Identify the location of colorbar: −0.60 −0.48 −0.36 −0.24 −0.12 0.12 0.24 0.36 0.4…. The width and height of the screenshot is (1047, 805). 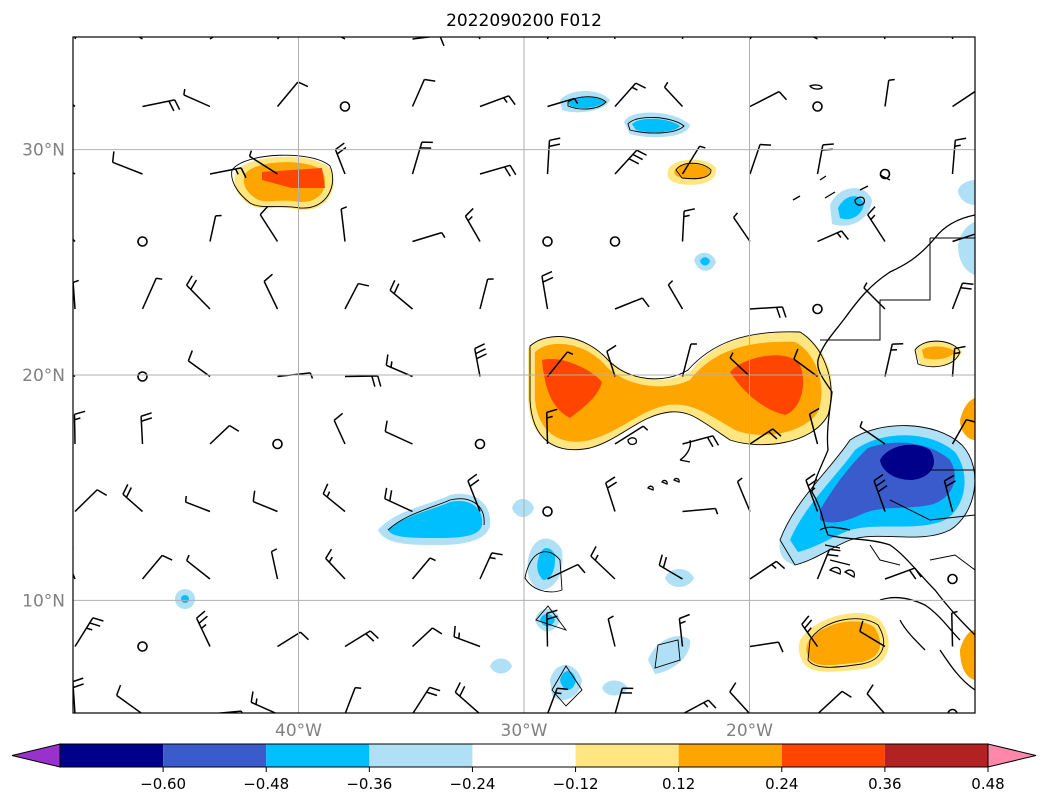
(524, 768).